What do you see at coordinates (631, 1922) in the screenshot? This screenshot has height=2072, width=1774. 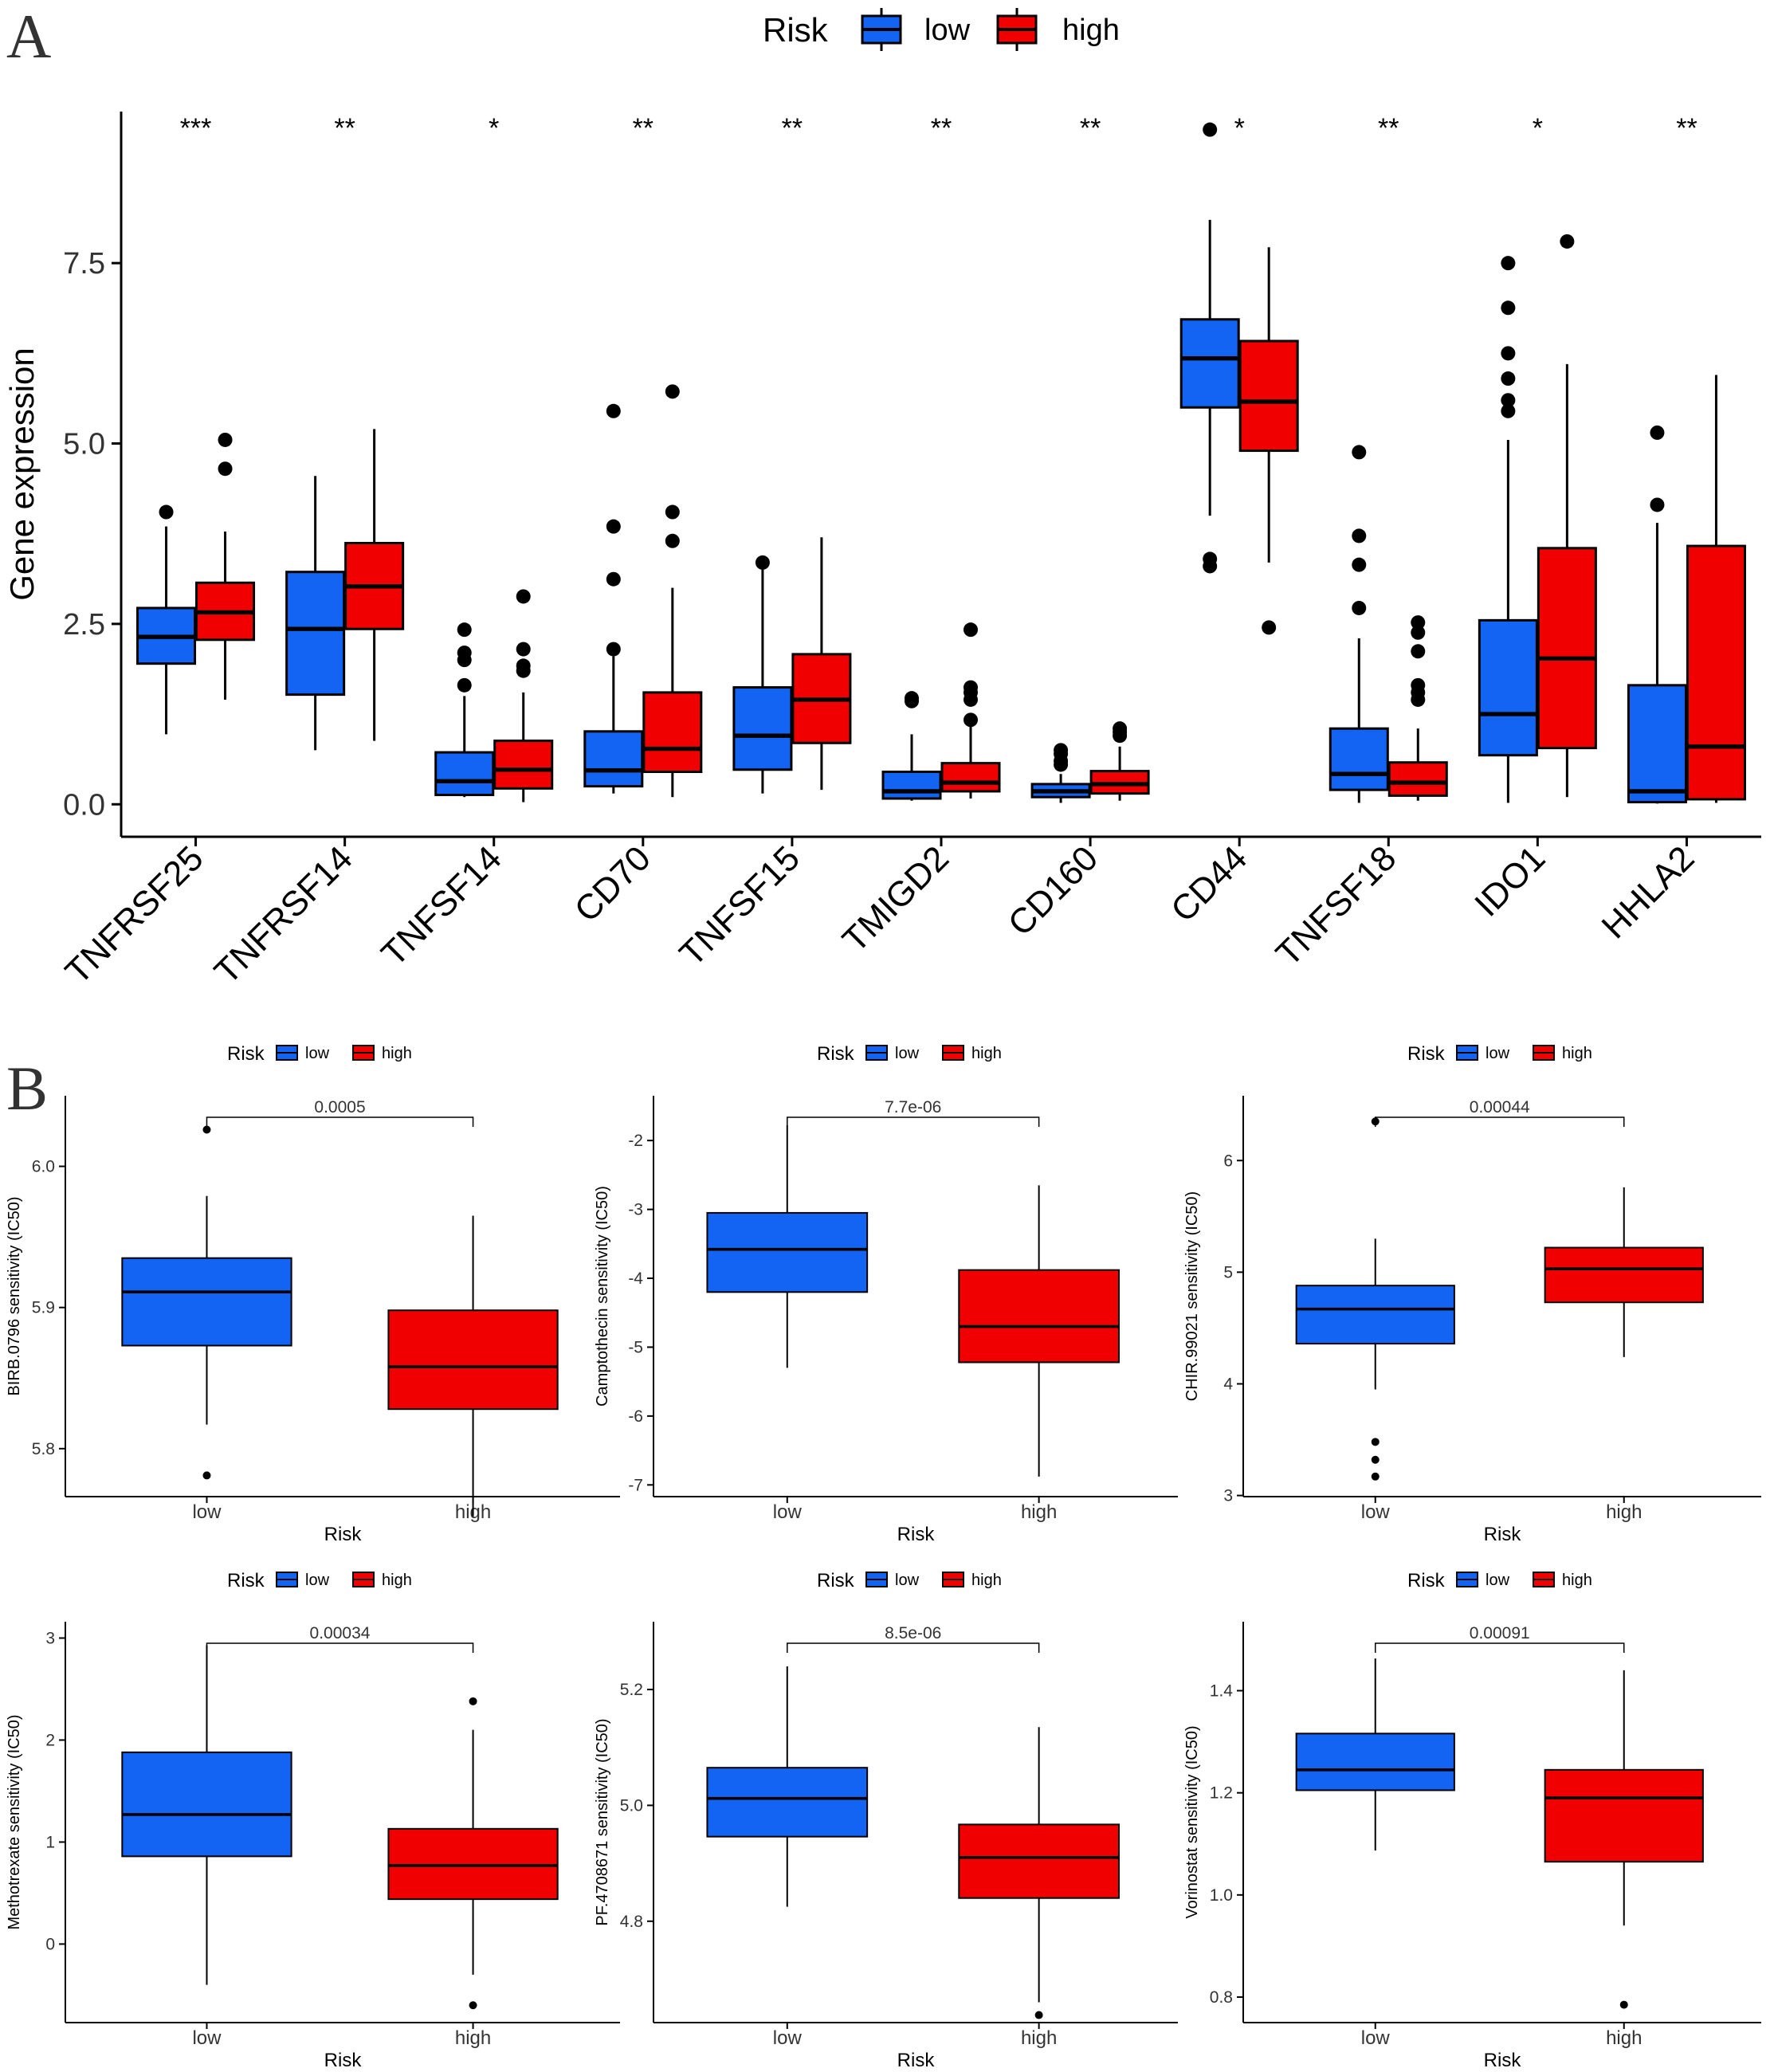 I see `y-tick-label-b: 4.8` at bounding box center [631, 1922].